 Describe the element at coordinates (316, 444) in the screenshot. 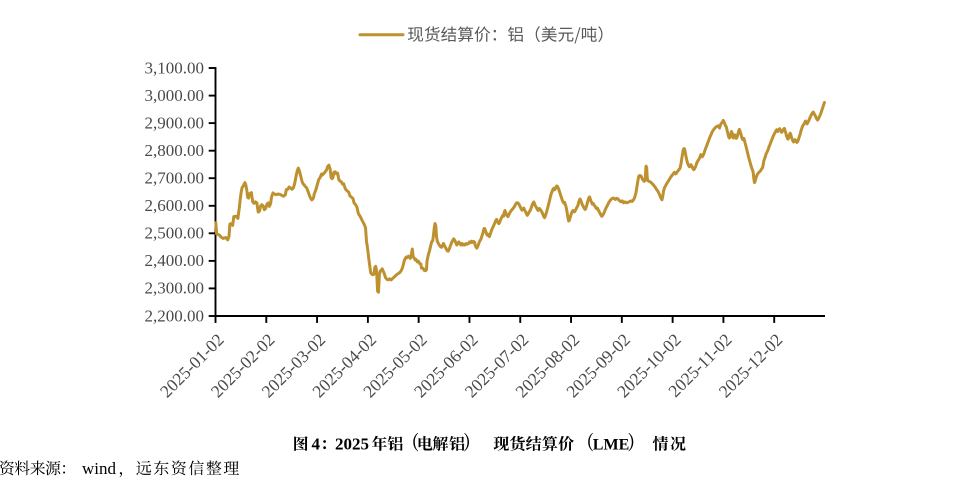

I see `svg-text: 4` at that location.